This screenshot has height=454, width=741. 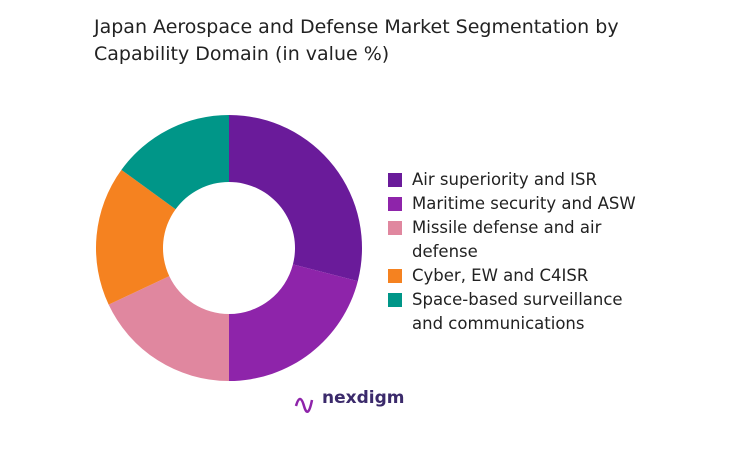 I want to click on logo-icon, so click(x=304, y=405).